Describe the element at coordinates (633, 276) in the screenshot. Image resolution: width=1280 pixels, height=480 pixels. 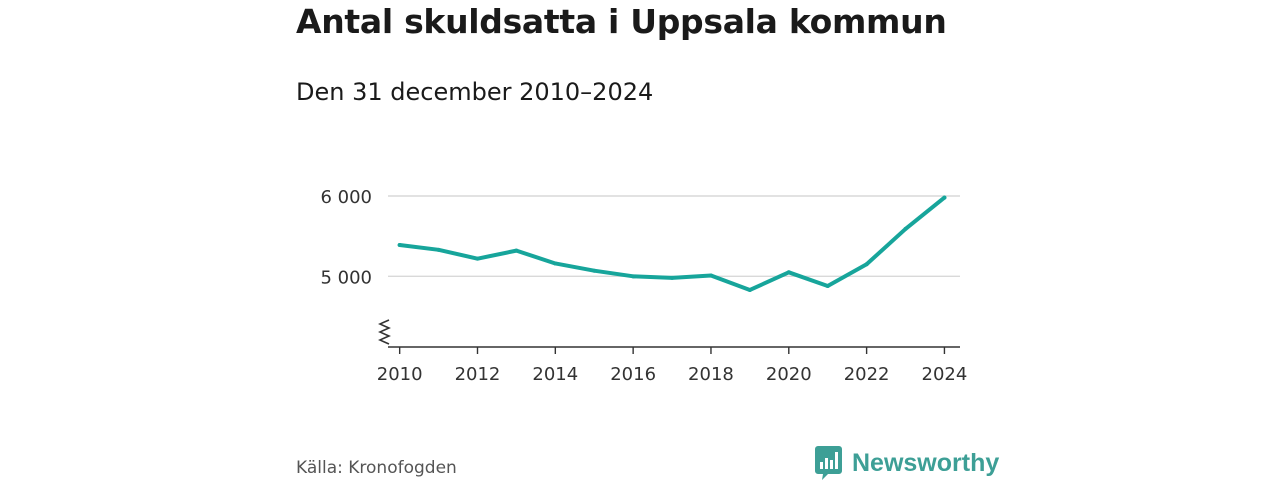
I see `data-point-2016` at that location.